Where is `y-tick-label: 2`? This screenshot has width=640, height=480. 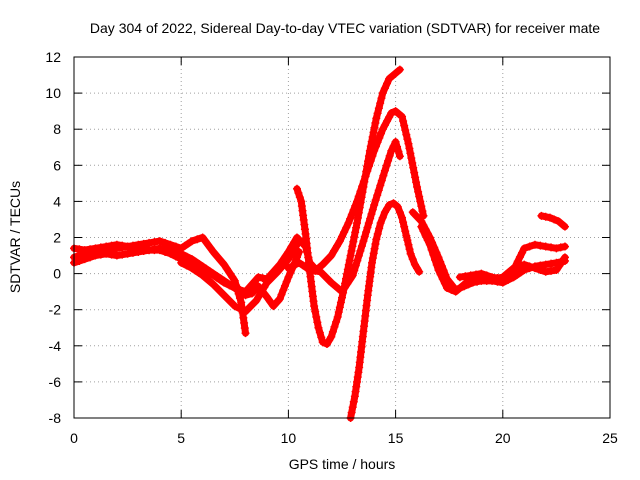 y-tick-label: 2 is located at coordinates (57, 238).